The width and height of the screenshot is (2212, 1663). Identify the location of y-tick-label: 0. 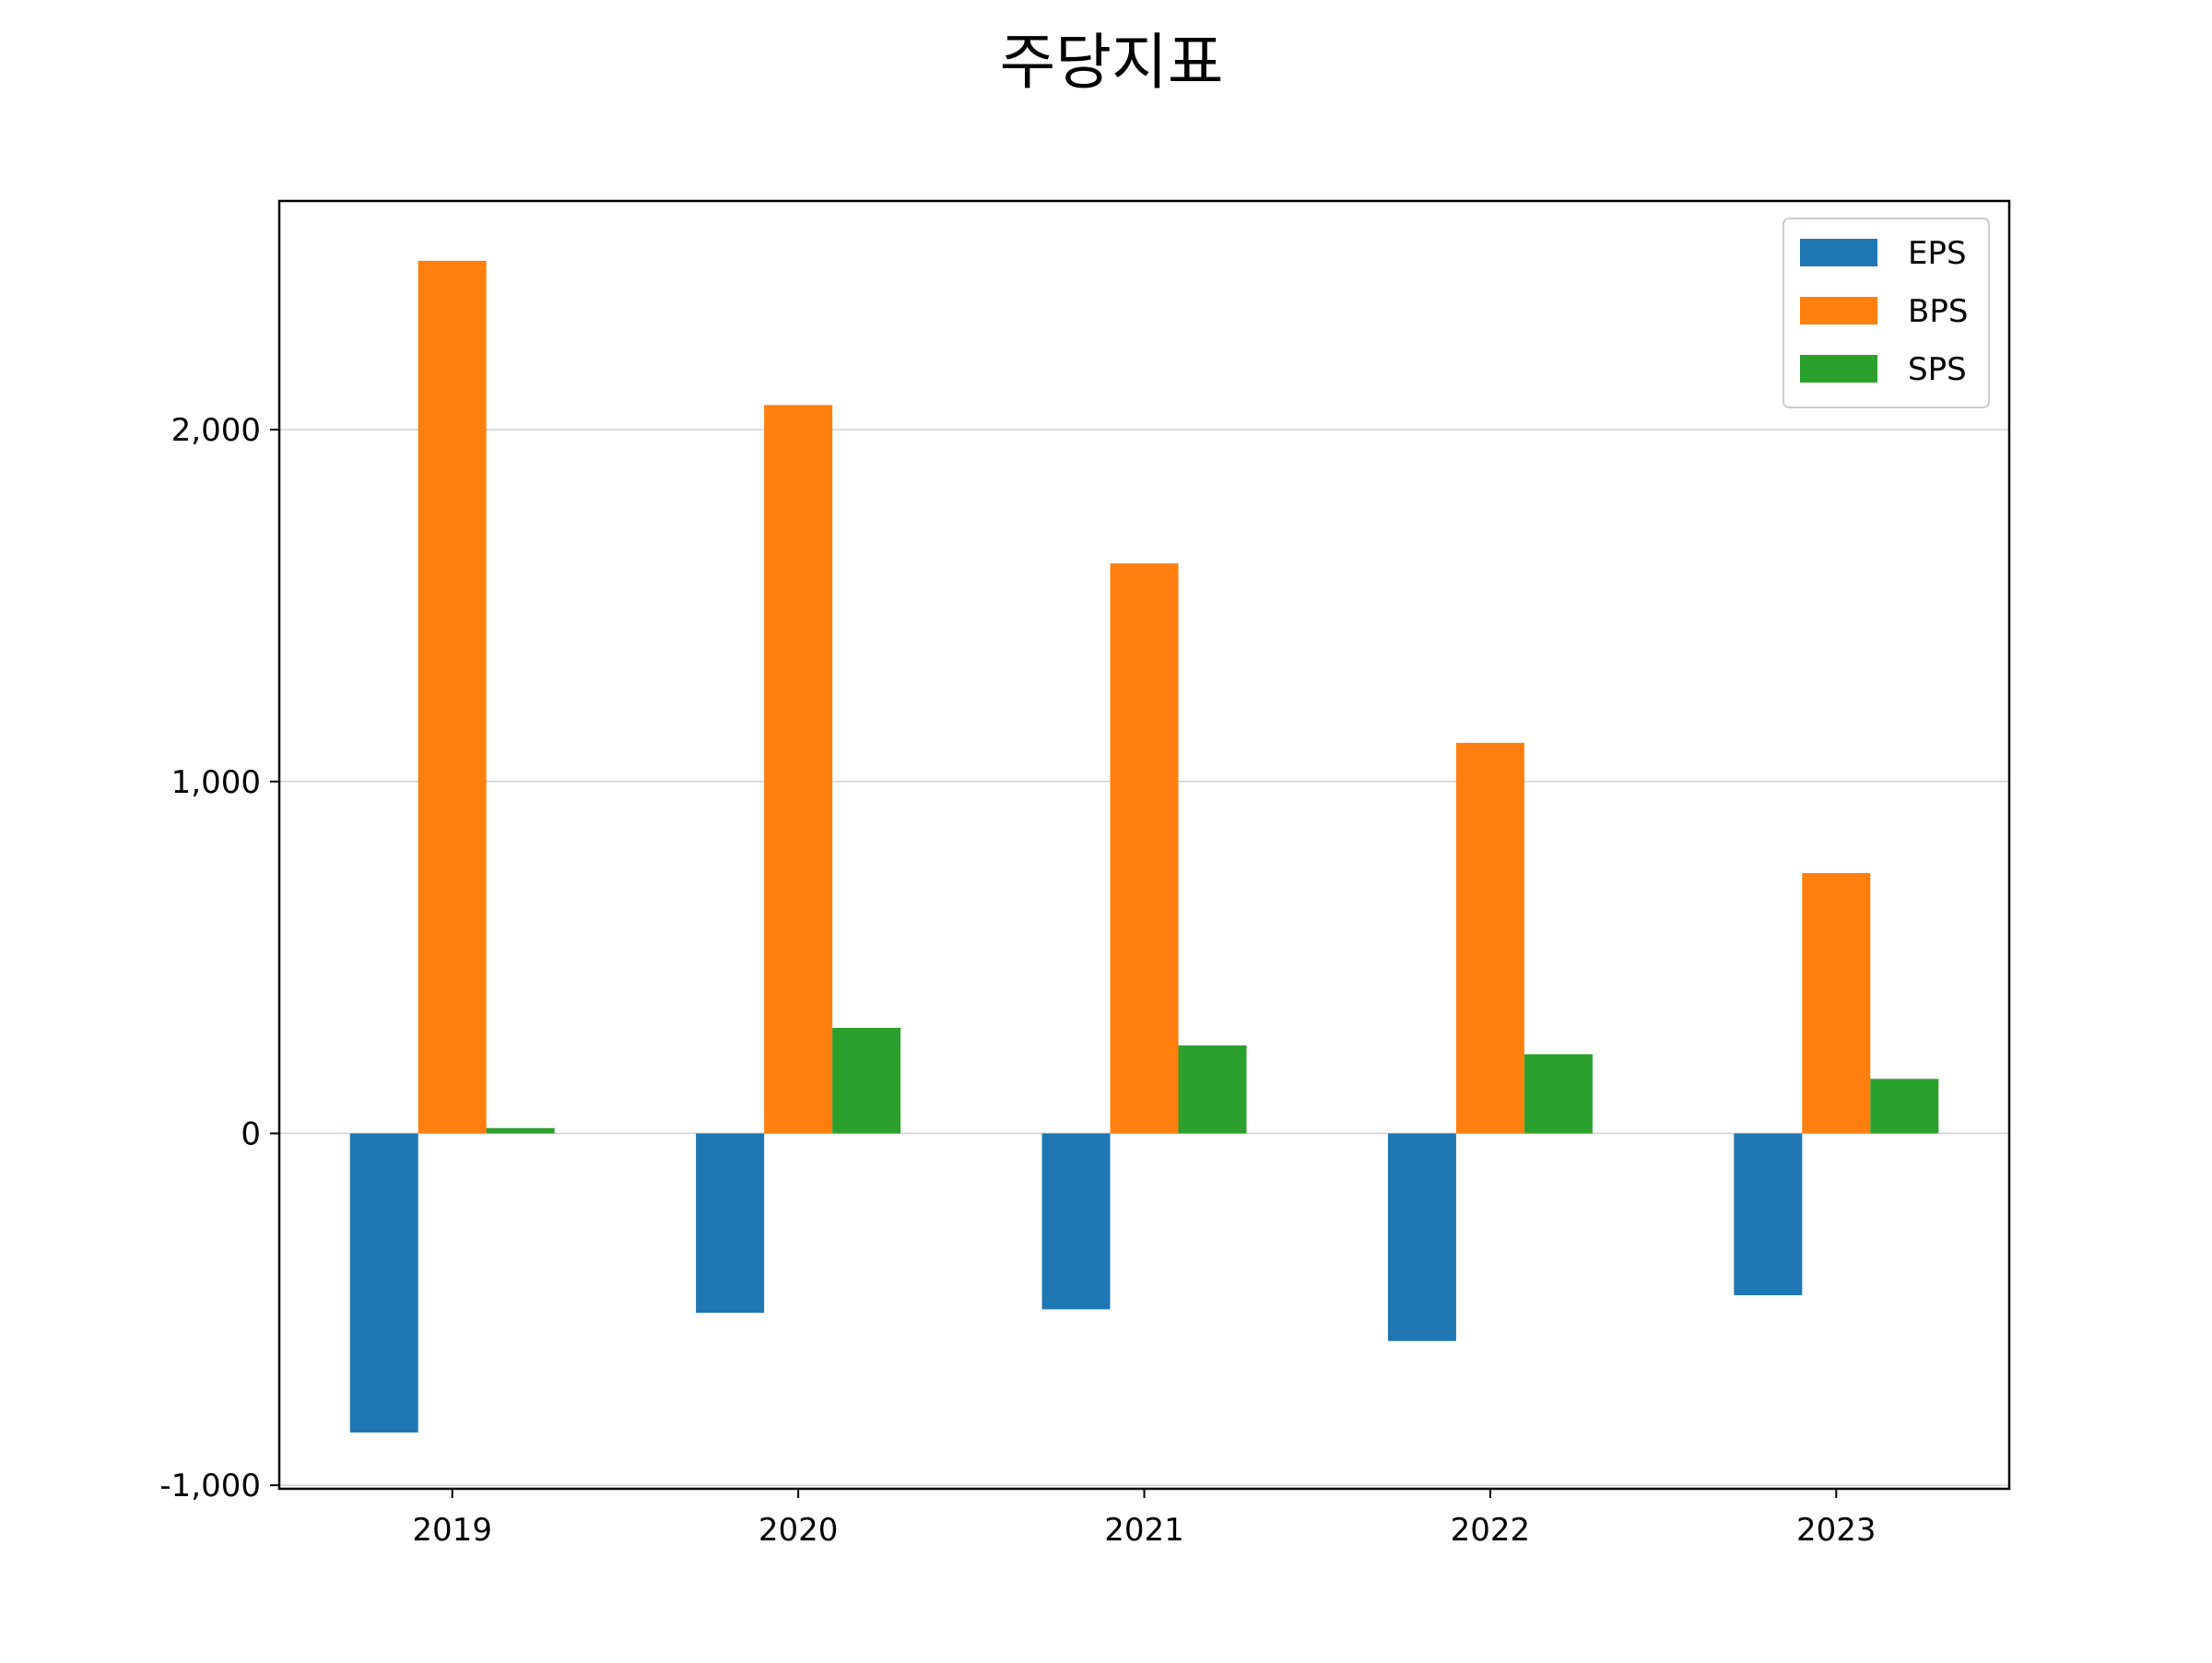
(251, 1133).